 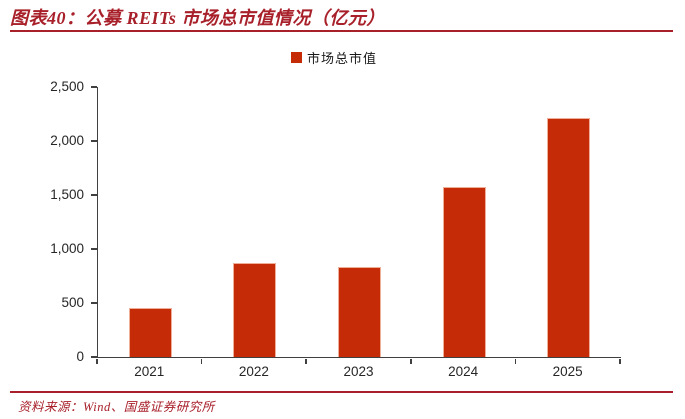 I want to click on y-axis-label-0: 0, so click(x=80, y=356).